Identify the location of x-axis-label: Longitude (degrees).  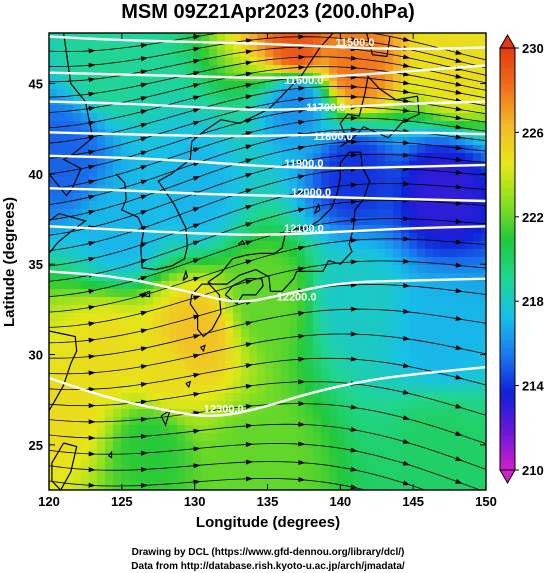
(268, 522).